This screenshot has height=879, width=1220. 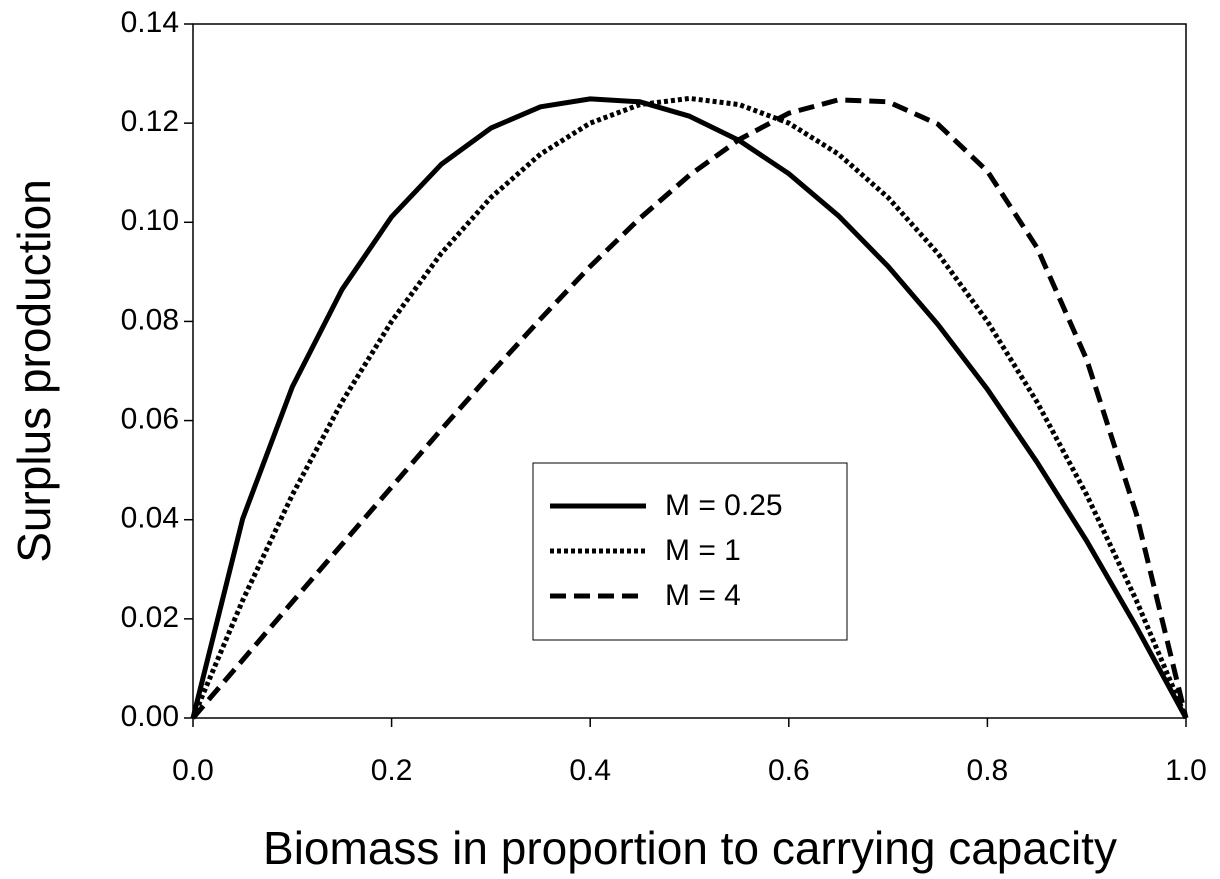 I want to click on y-tick-label: 0.10, so click(x=150, y=220).